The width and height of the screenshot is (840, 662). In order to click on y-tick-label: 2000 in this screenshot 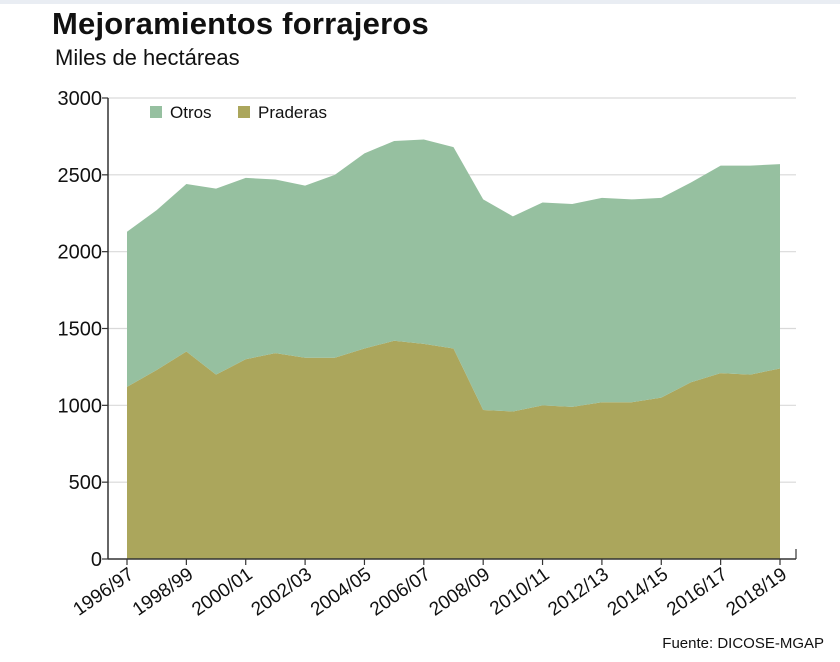, I will do `click(80, 253)`.